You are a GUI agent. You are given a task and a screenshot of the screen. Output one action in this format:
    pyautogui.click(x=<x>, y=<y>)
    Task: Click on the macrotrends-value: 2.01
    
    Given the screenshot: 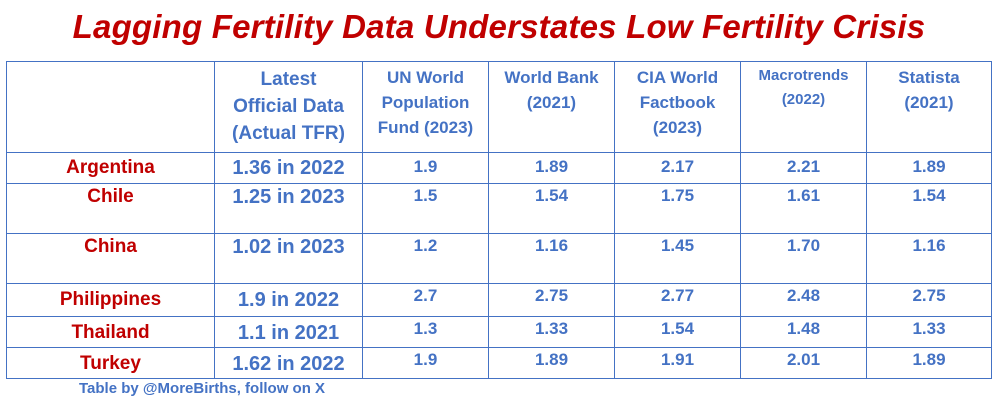 What is the action you would take?
    pyautogui.click(x=803, y=363)
    